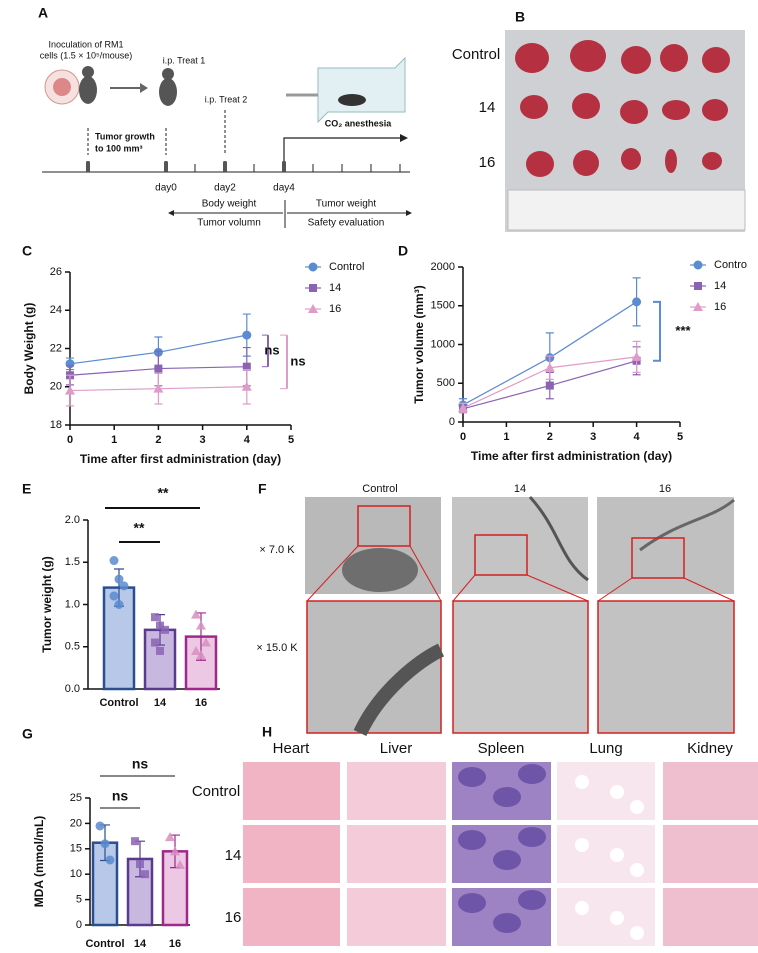 This screenshot has width=758, height=953. Describe the element at coordinates (56, 348) in the screenshot. I see `y-tick-label: 22` at that location.